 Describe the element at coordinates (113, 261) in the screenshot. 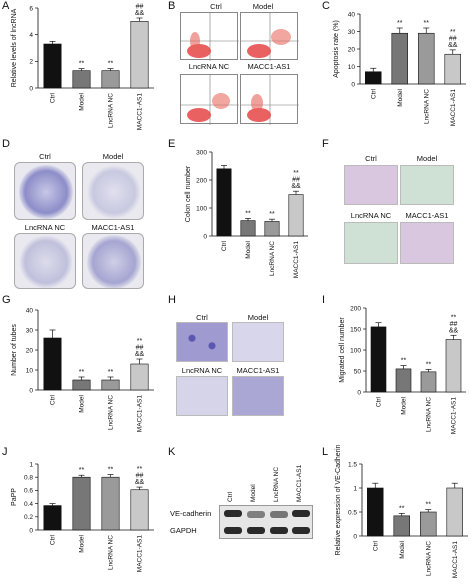

I see `colony-dish-macc` at that location.